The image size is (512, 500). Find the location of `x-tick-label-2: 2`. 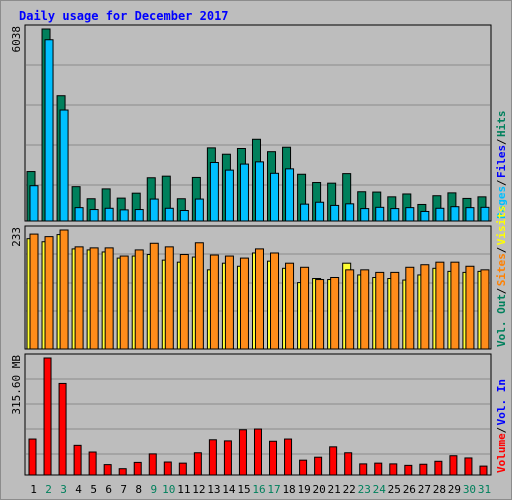

x-tick-label-2: 2 is located at coordinates (48, 489).